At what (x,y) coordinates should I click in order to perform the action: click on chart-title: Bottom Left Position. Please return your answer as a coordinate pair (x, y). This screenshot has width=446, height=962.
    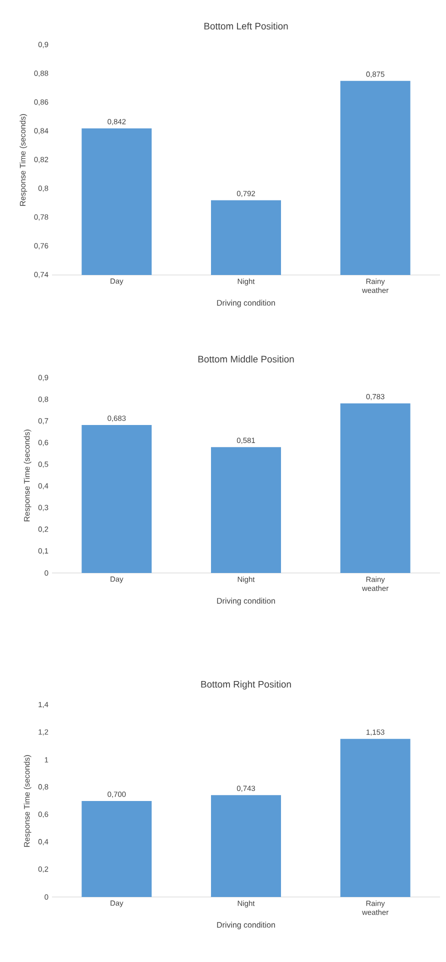
    Looking at the image, I should click on (246, 26).